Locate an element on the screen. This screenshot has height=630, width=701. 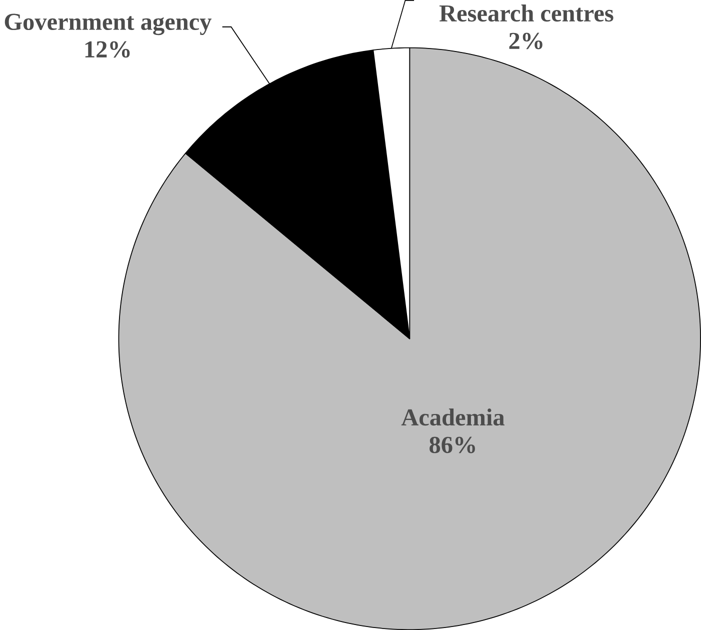
data-label: 12% is located at coordinates (107, 49).